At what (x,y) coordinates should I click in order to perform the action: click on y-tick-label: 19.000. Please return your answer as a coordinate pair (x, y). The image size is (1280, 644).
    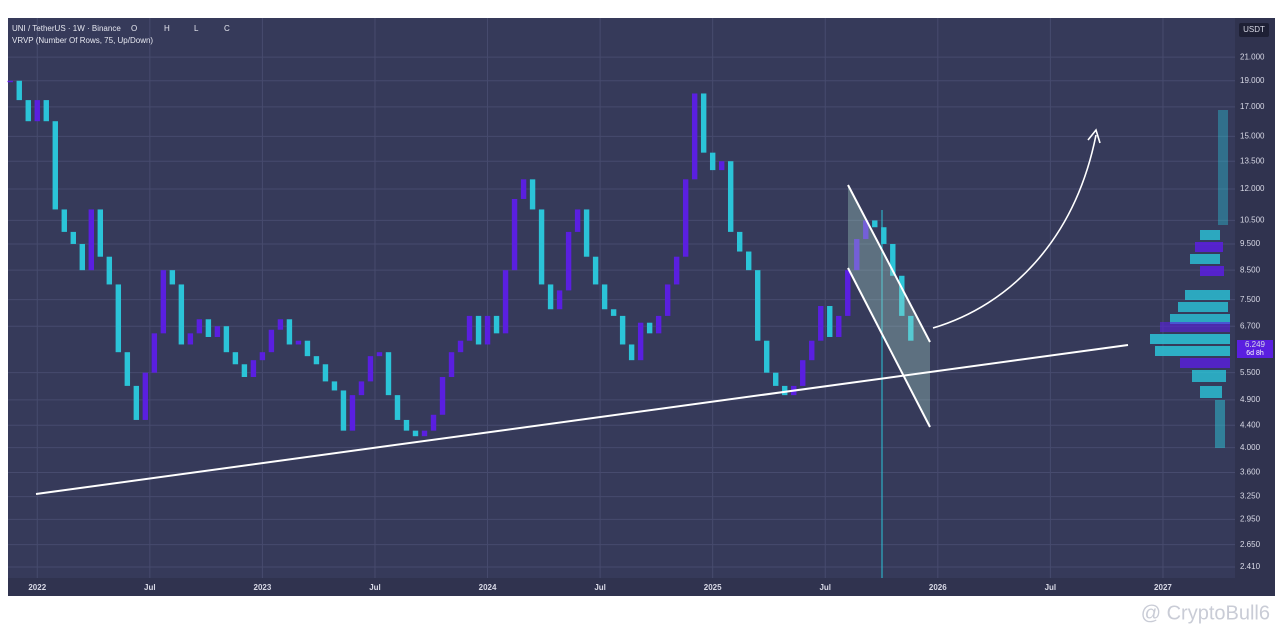
    Looking at the image, I should click on (1252, 80).